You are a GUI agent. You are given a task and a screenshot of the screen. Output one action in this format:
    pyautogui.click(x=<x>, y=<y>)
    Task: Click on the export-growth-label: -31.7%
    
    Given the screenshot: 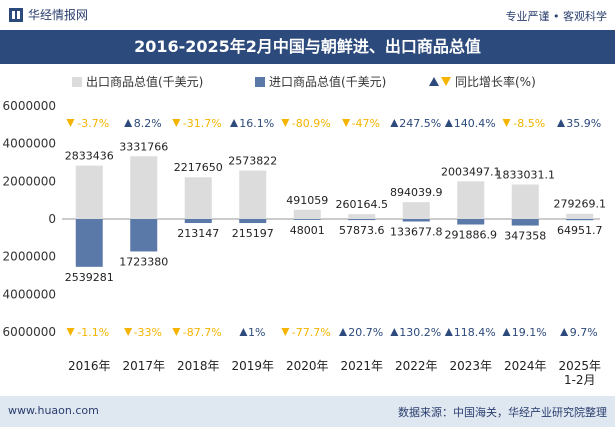 What is the action you would take?
    pyautogui.click(x=197, y=123)
    